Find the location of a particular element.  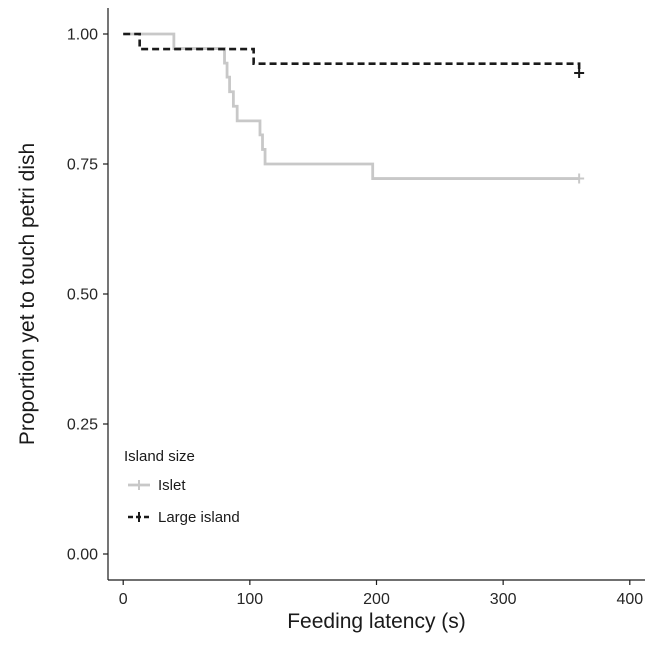

legend-title: Island size is located at coordinates (159, 456).